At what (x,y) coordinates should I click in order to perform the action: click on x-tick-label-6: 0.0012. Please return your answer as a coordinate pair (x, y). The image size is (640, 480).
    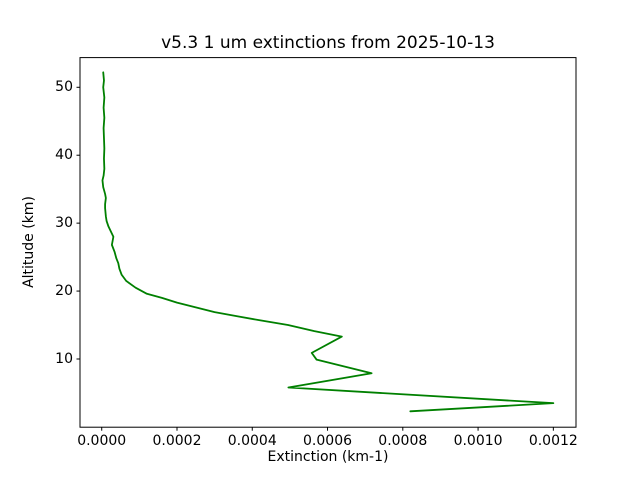
    Looking at the image, I should click on (553, 441).